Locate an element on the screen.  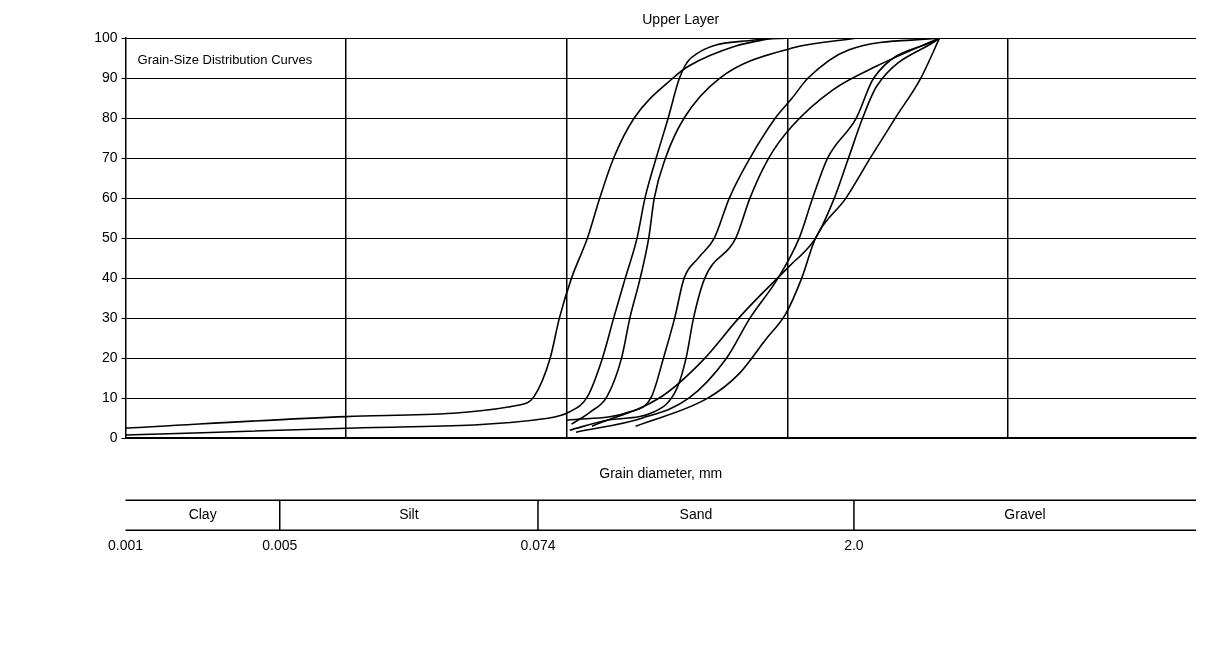
x-tick-label: 2.0 is located at coordinates (854, 545).